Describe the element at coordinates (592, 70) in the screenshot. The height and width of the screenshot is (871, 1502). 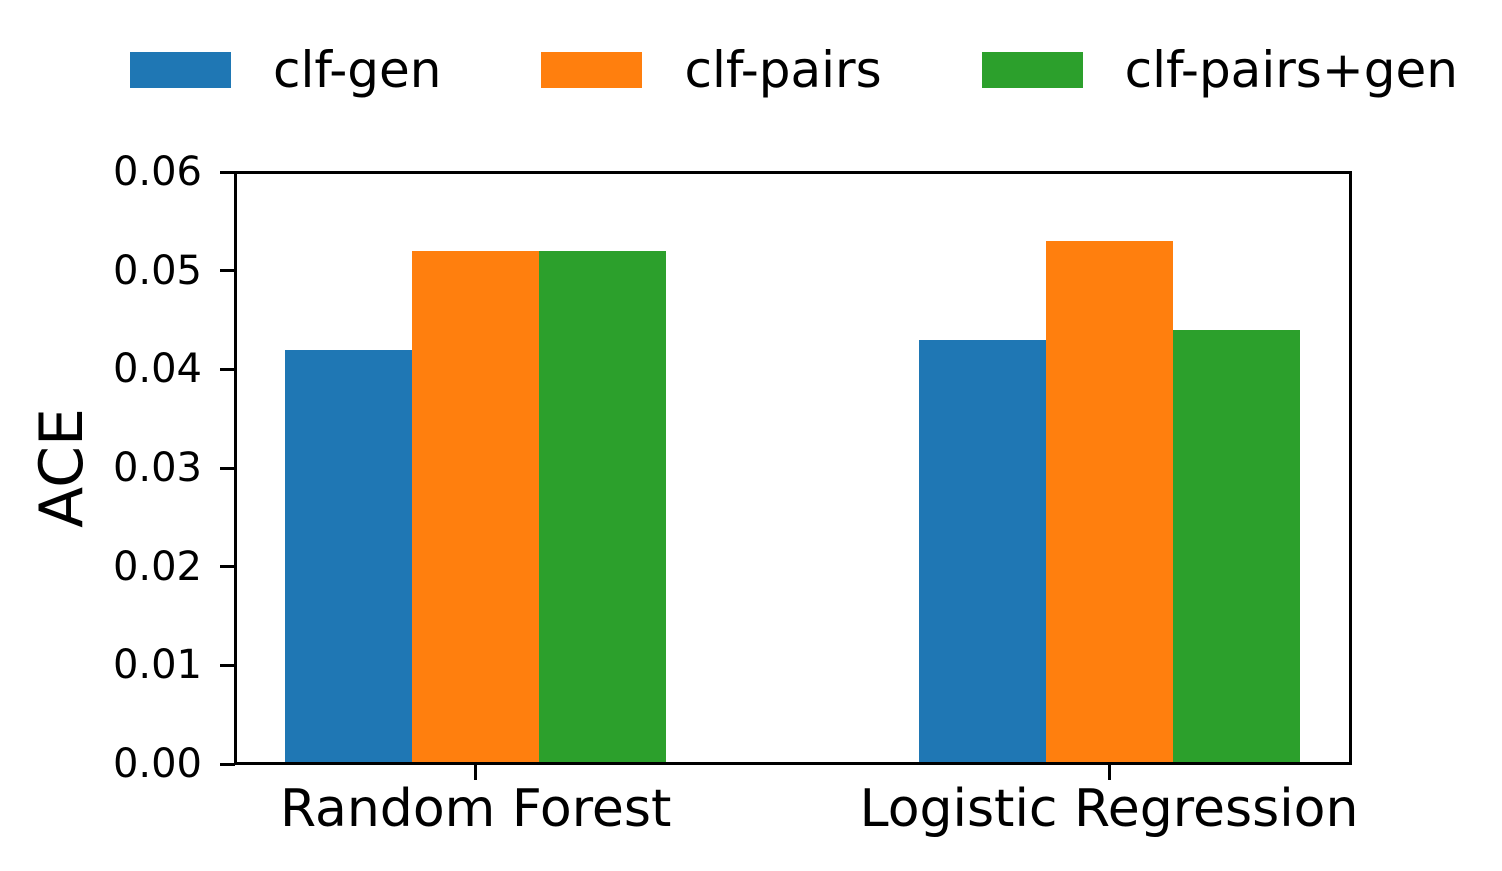
I see `legend-swatch-clf-pairs` at that location.